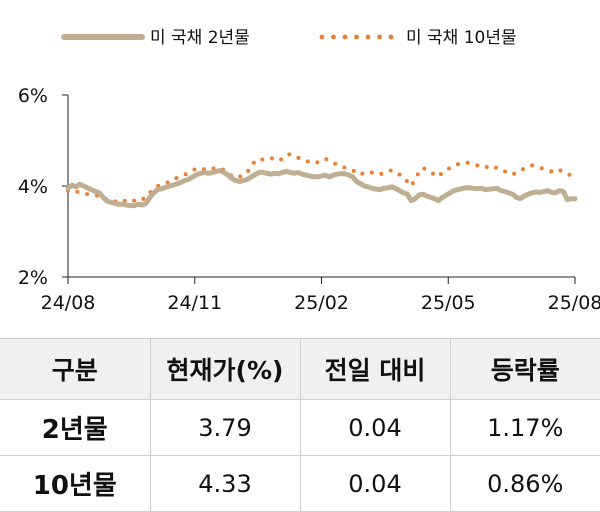  Describe the element at coordinates (321, 188) in the screenshot. I see `series-line-2y` at that location.